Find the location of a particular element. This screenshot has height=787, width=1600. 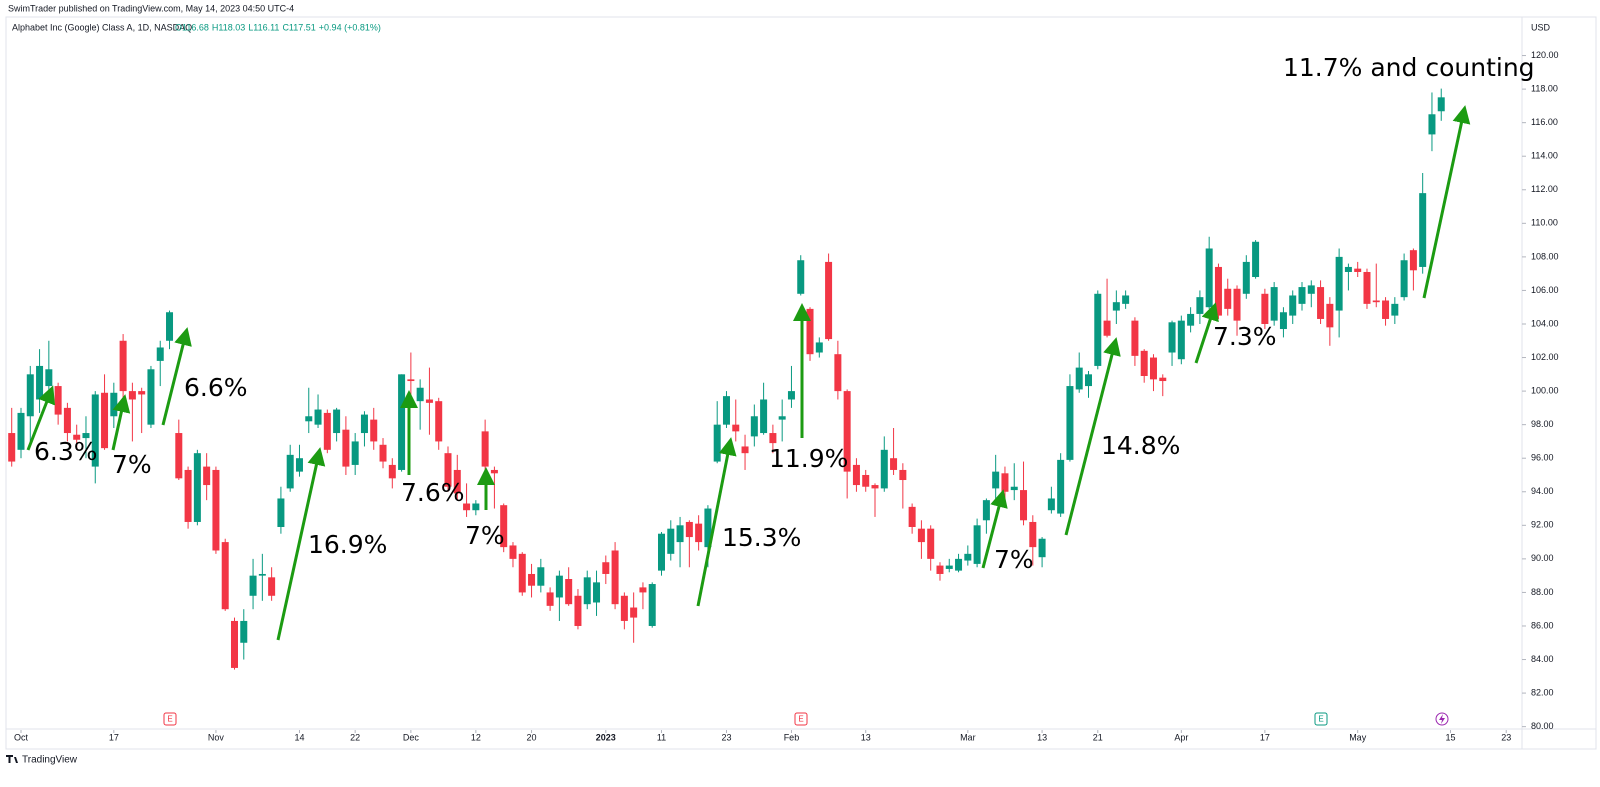

y-tick-label: 108.00 is located at coordinates (1545, 256).